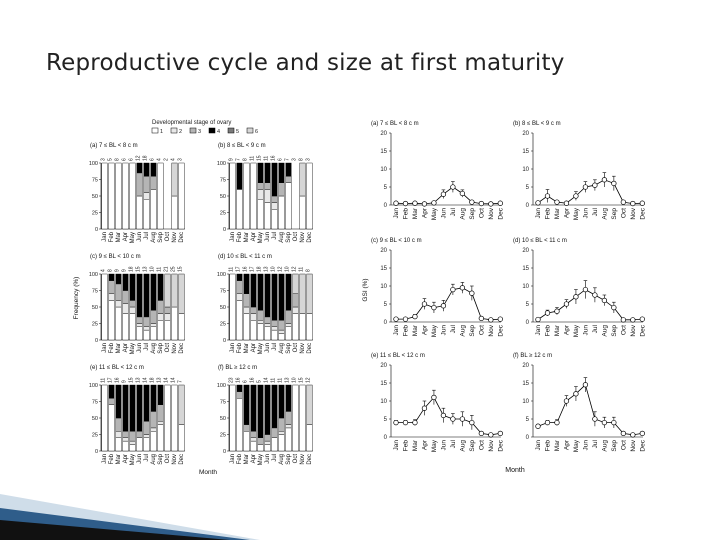  Describe the element at coordinates (491, 445) in the screenshot. I see `gsi-x-tick-label: Nov` at that location.